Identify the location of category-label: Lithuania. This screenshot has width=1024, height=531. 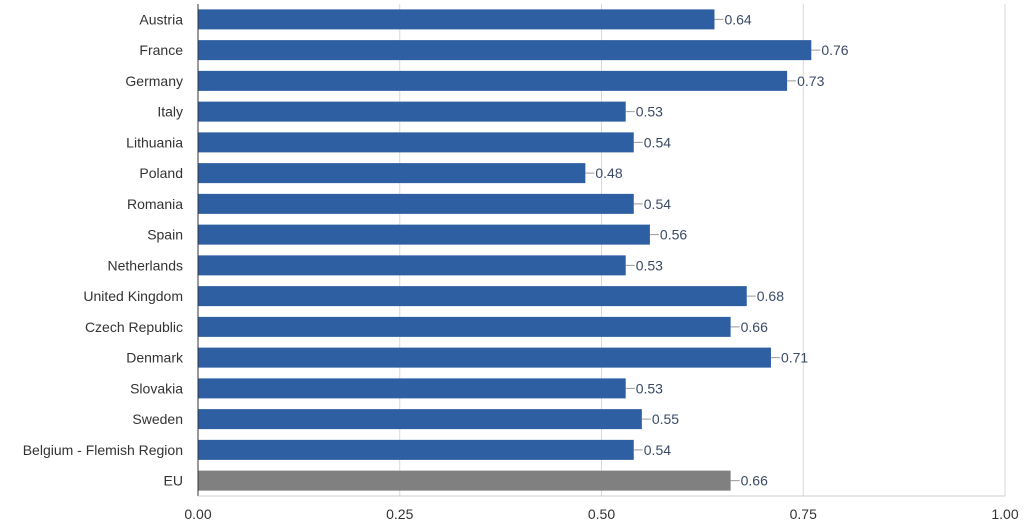
(154, 142).